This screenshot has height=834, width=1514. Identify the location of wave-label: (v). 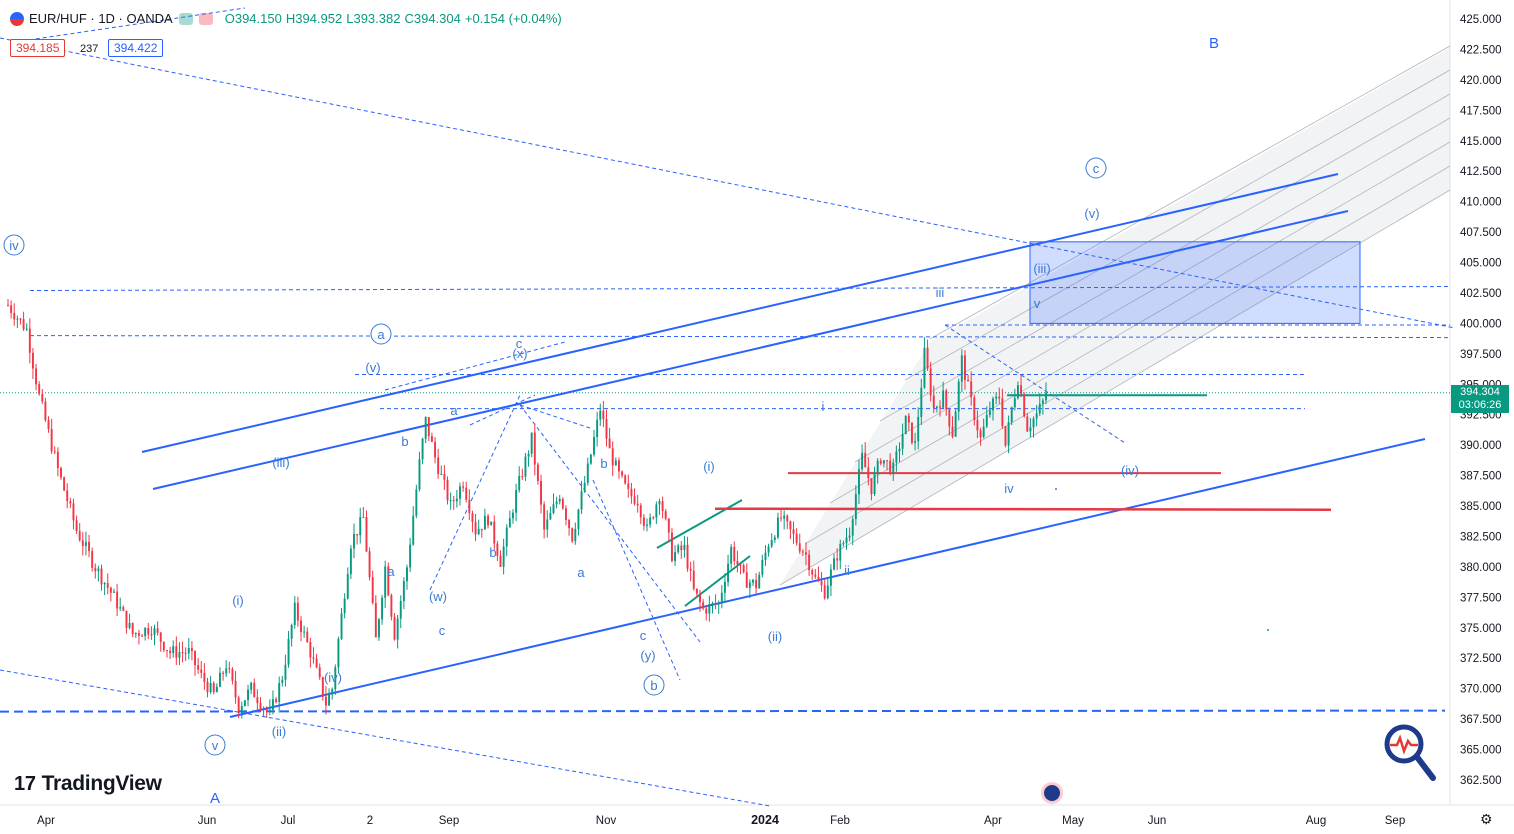
(1091, 213).